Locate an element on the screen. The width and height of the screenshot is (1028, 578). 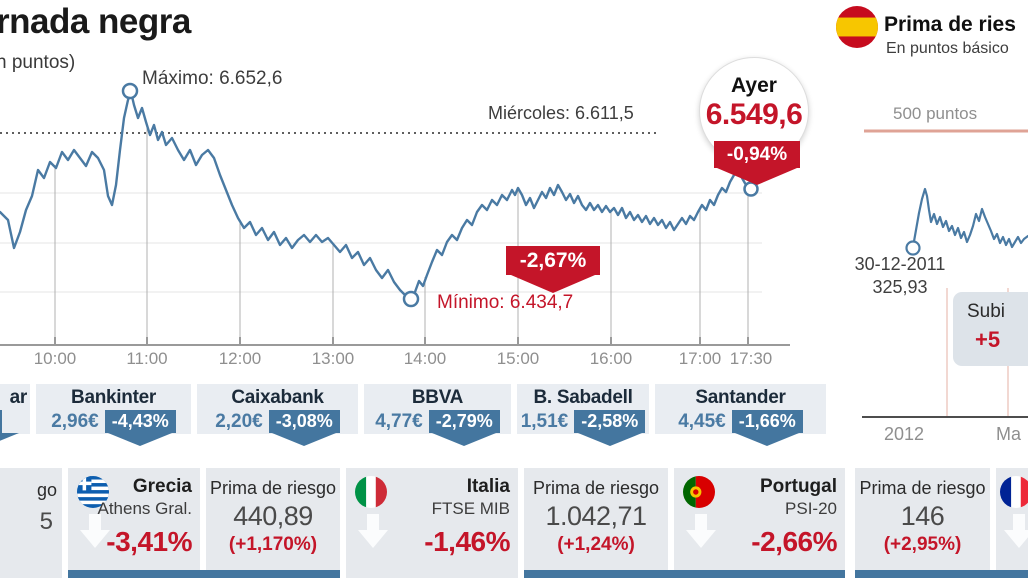
main-xtick-17: 17:00 is located at coordinates (700, 358).